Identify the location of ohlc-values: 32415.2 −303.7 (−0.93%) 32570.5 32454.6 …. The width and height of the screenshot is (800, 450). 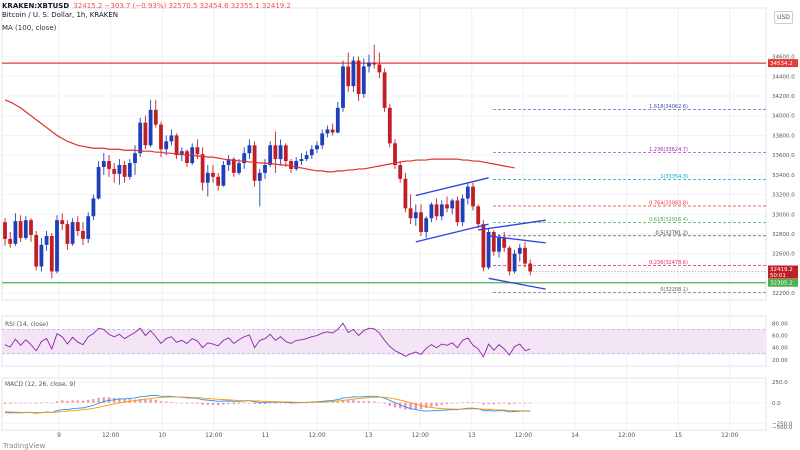
(182, 6).